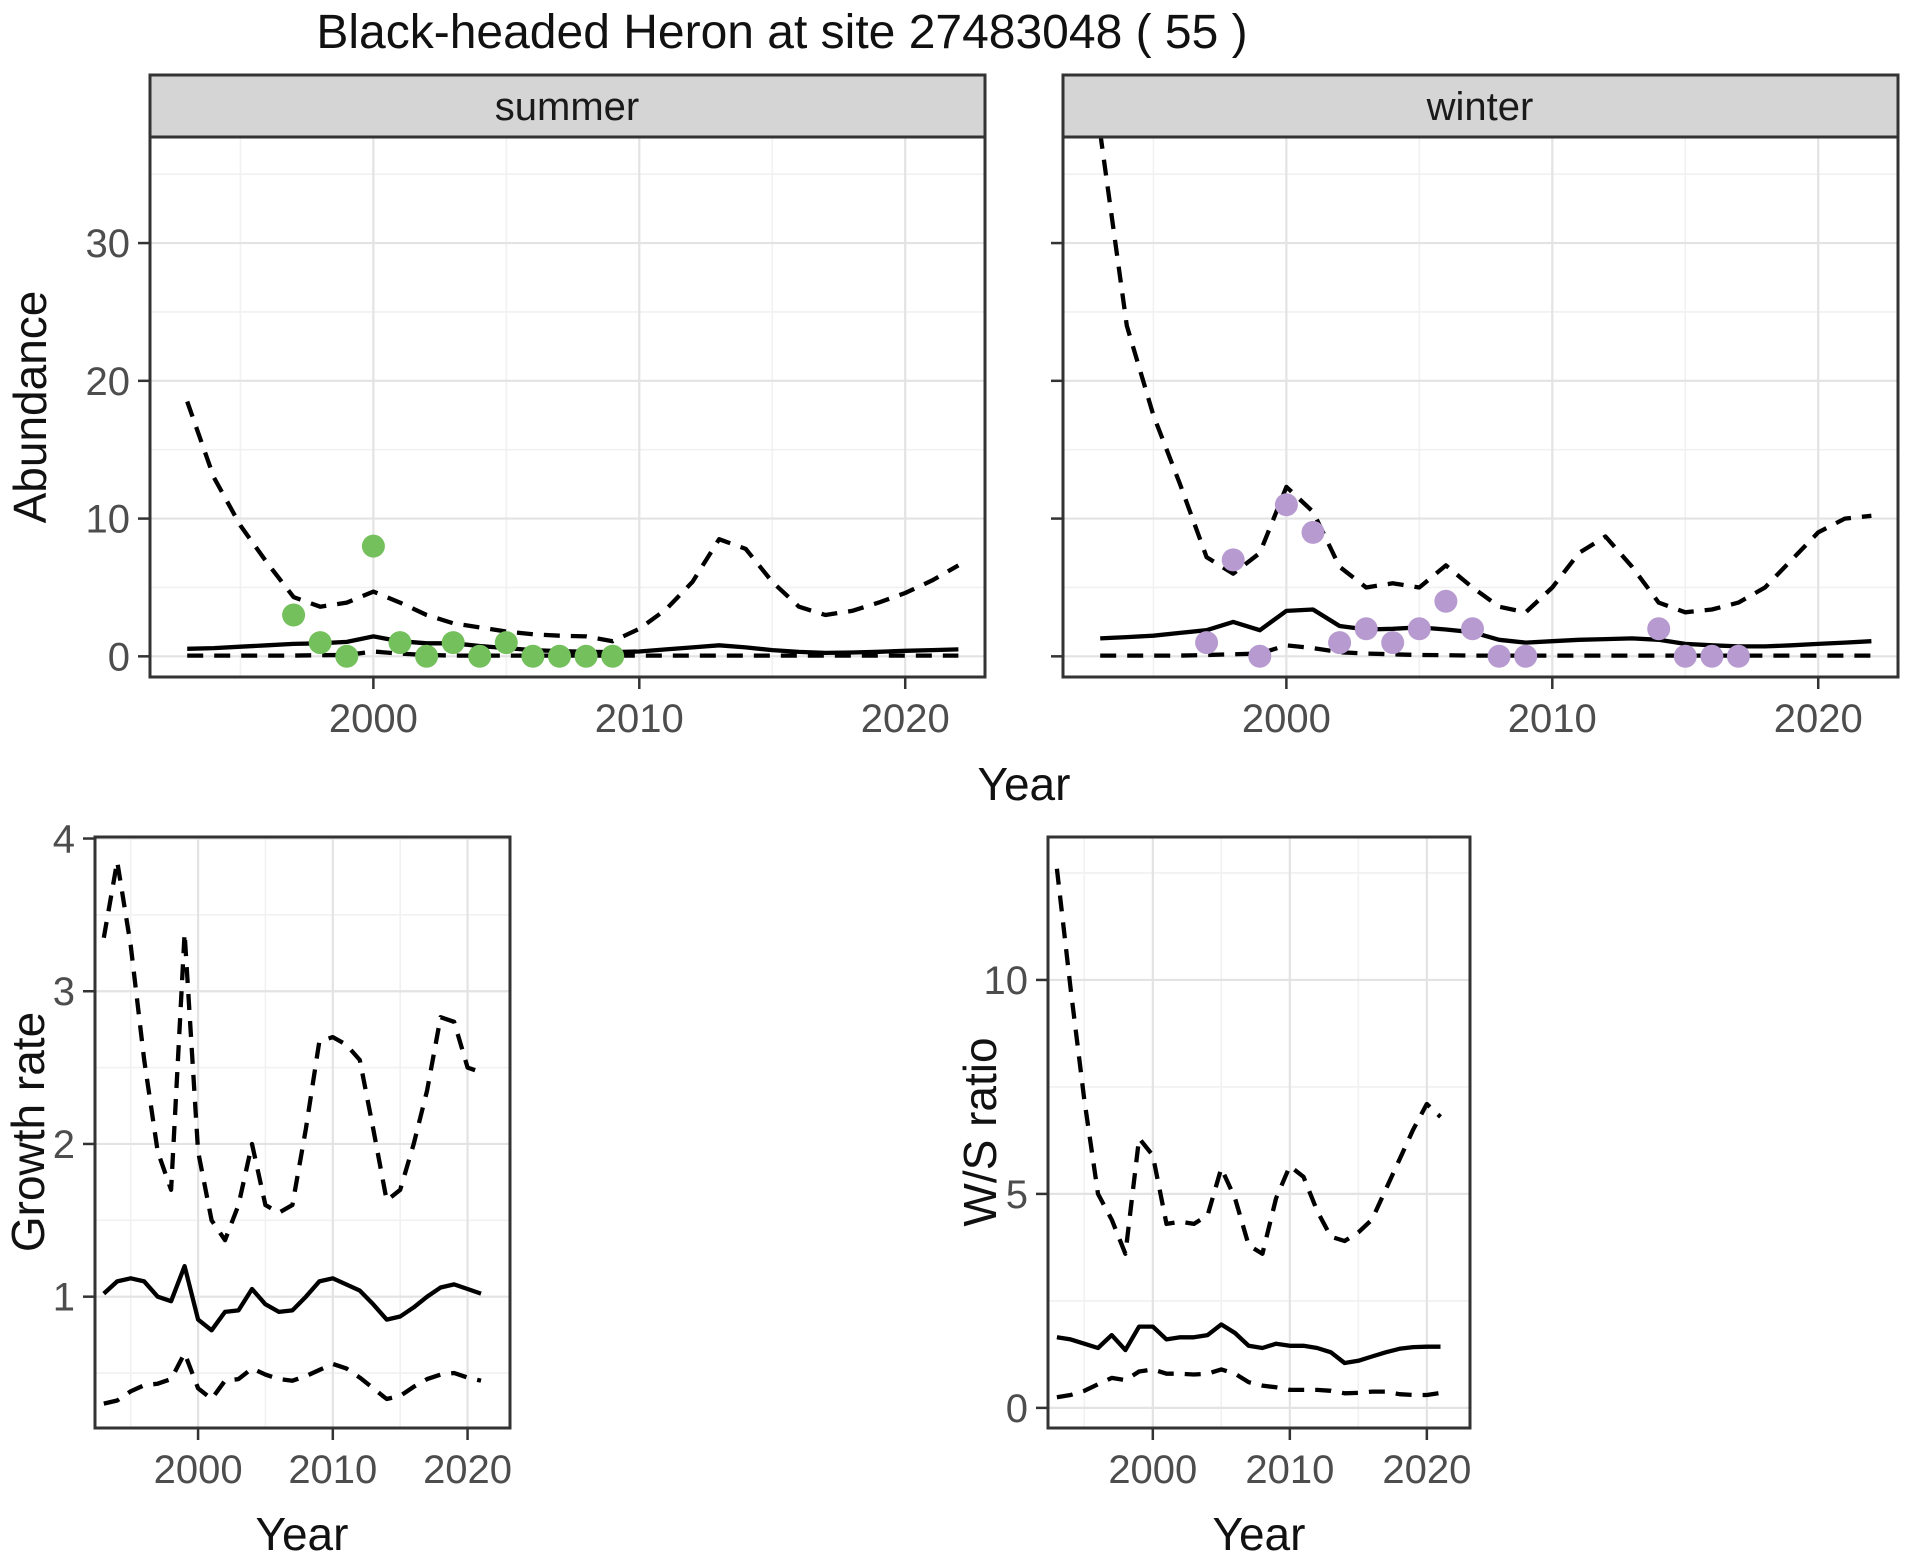 This screenshot has width=1920, height=1560. Describe the element at coordinates (1024, 784) in the screenshot. I see `year-axis-title-top: Year` at that location.